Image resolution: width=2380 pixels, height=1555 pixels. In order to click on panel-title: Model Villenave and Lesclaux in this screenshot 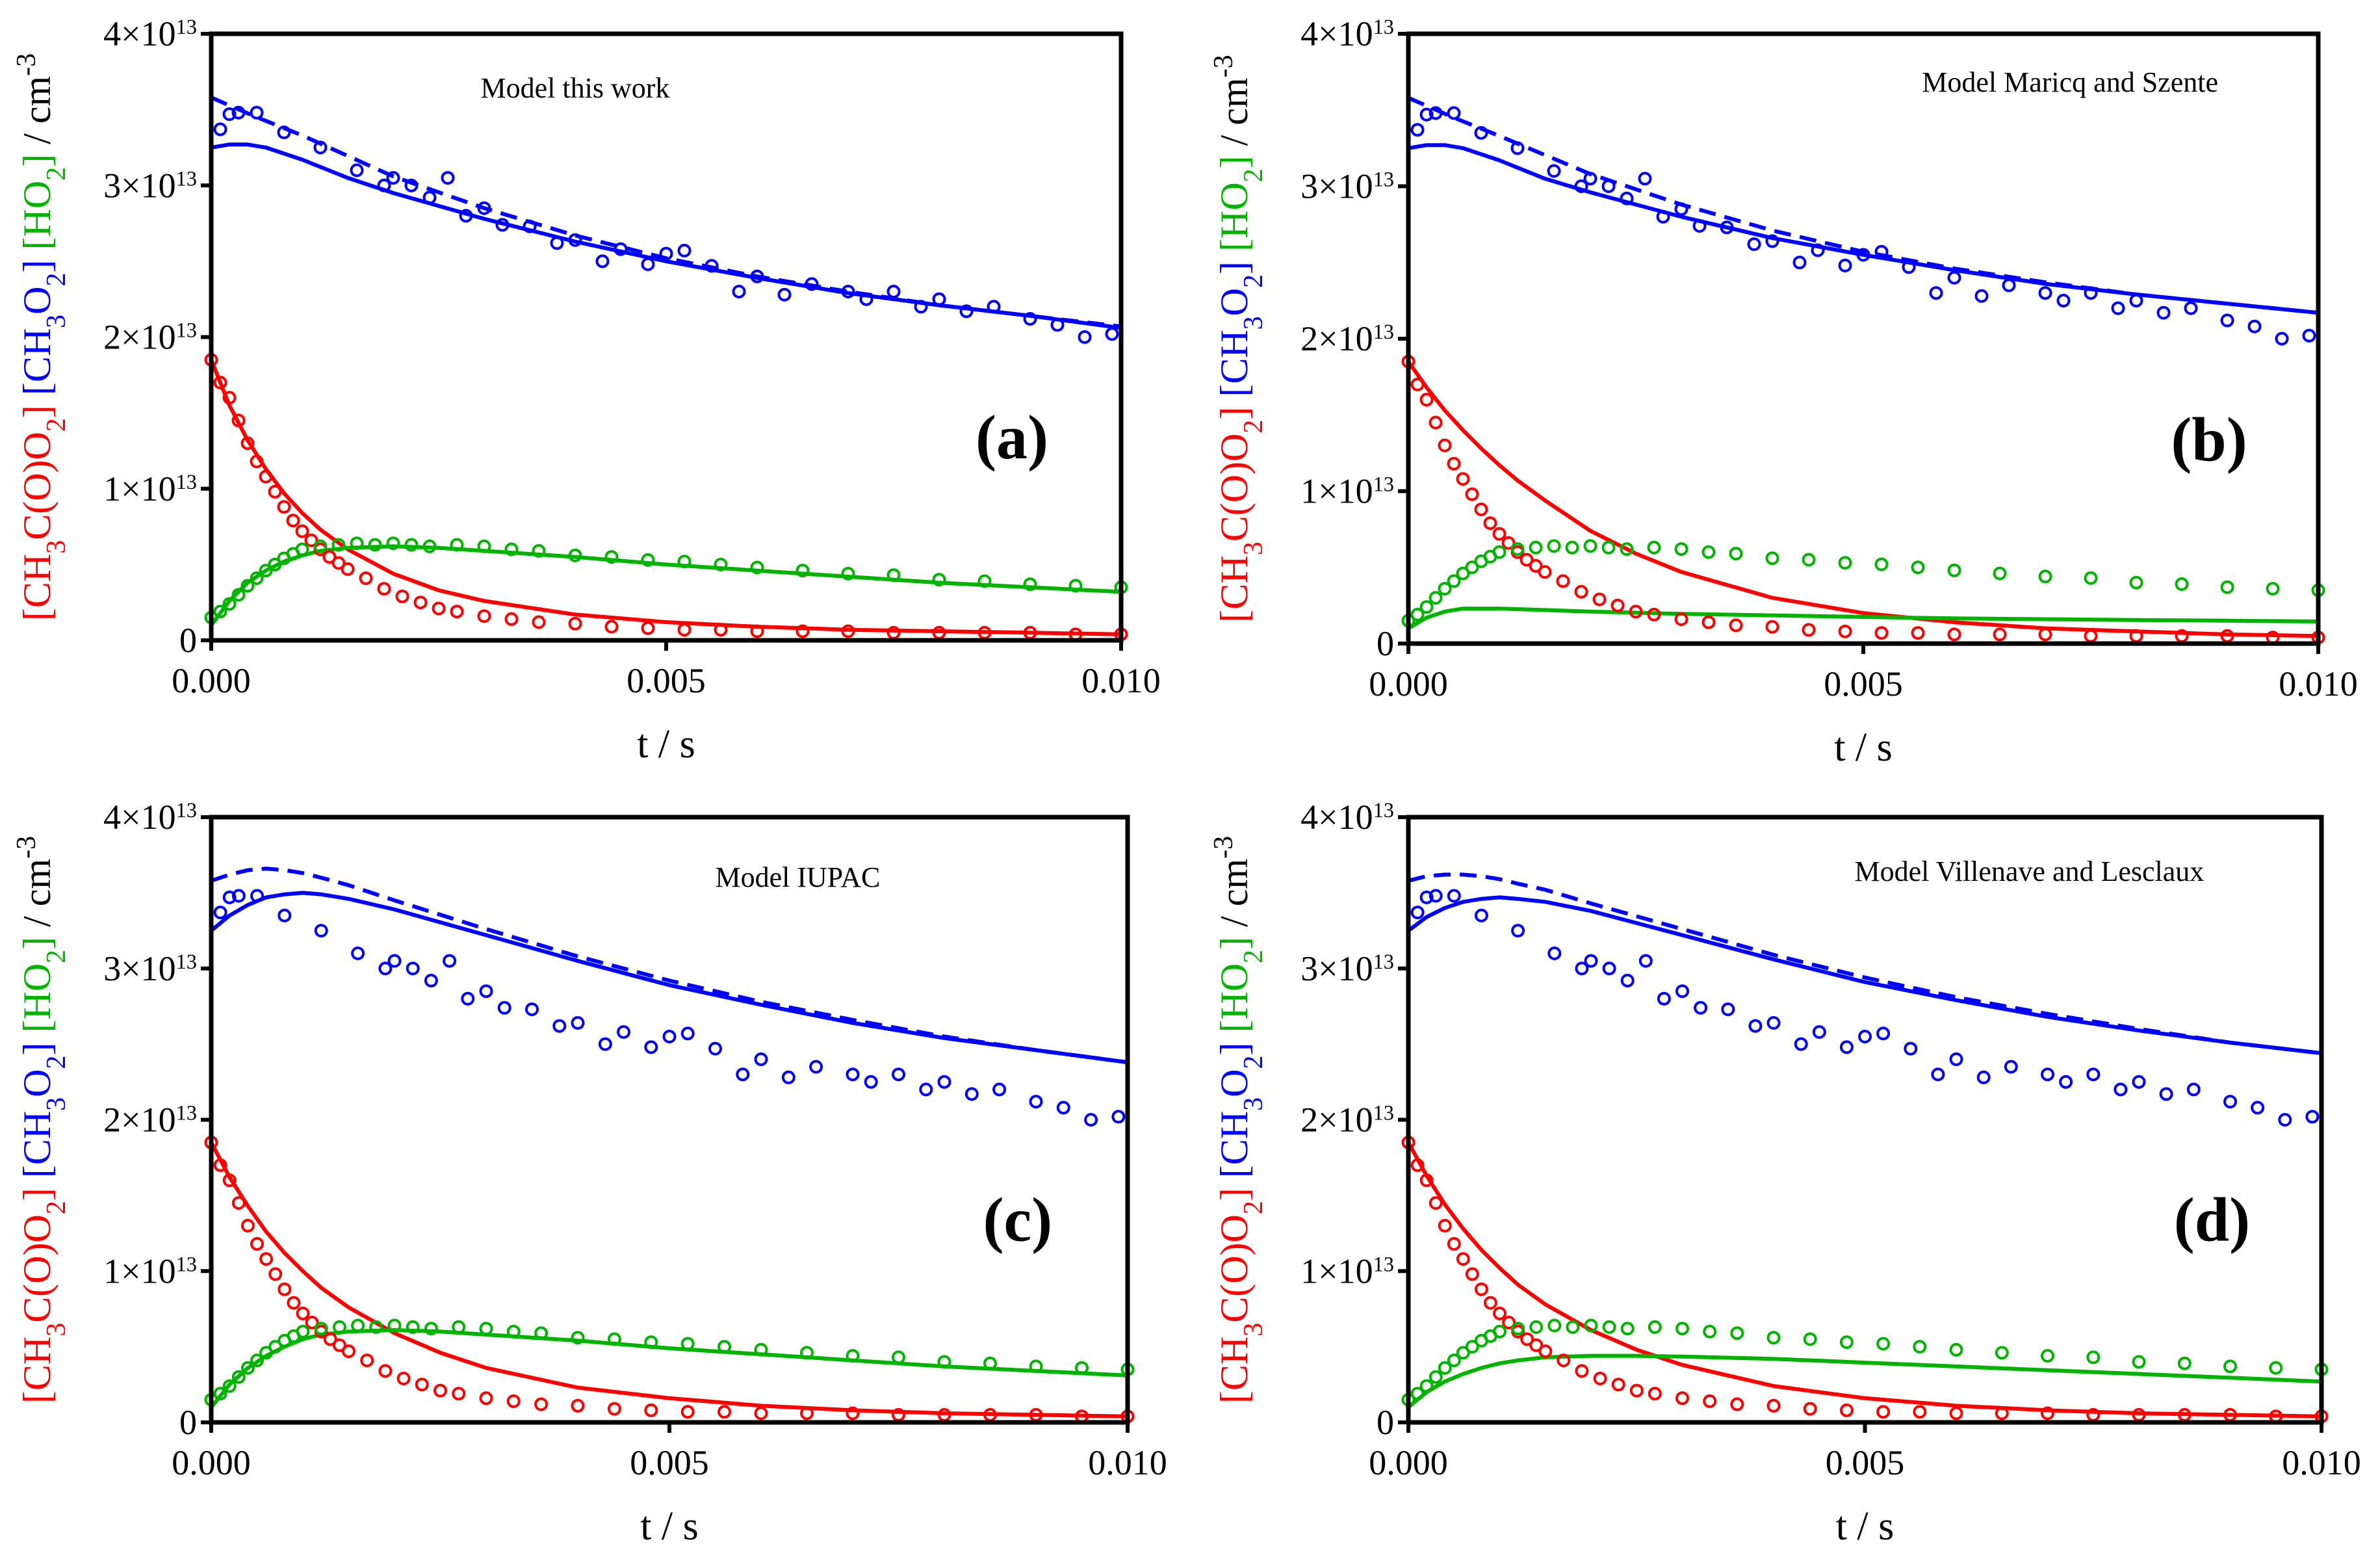, I will do `click(2029, 872)`.